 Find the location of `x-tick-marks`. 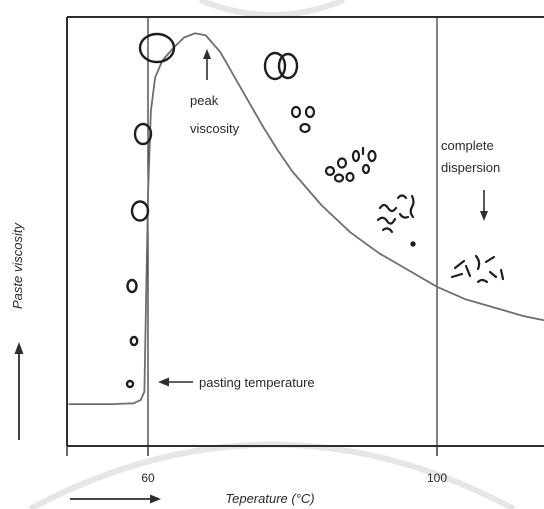

x-tick-marks is located at coordinates (252, 451).